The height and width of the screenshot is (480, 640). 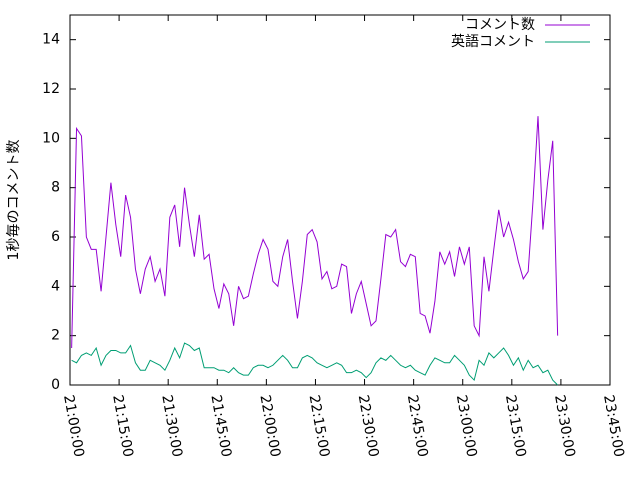 What do you see at coordinates (73, 426) in the screenshot?
I see `x-tick-label: 21:00:00` at bounding box center [73, 426].